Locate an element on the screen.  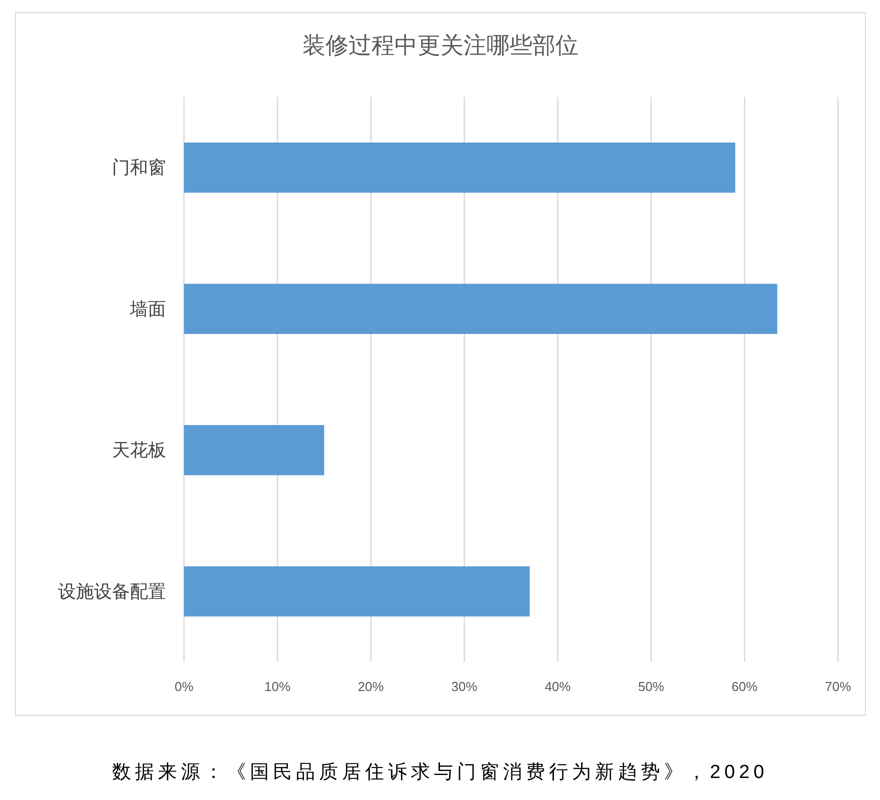
y-tick-label: 设施设备配置 is located at coordinates (112, 591).